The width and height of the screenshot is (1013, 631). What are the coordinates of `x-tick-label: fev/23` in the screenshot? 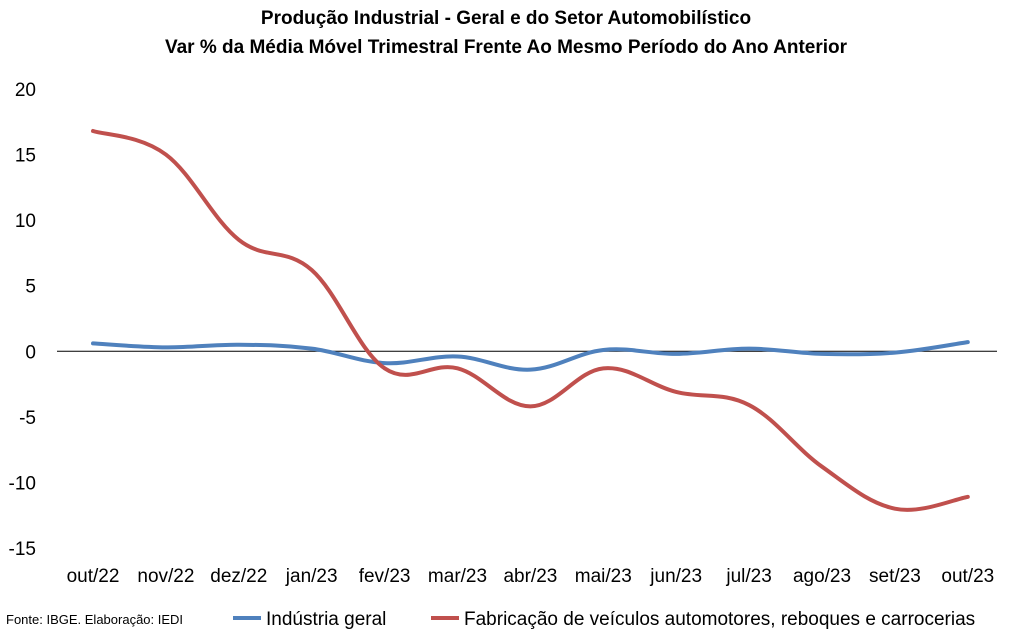 It's located at (385, 576).